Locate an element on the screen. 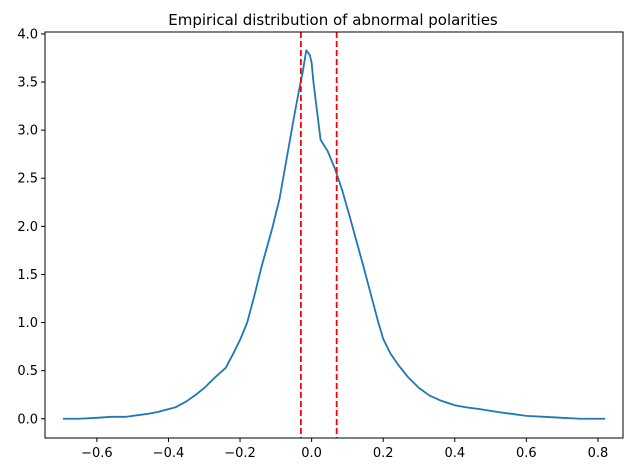 The image size is (636, 475). x-tick-label: 0.0 is located at coordinates (311, 453).